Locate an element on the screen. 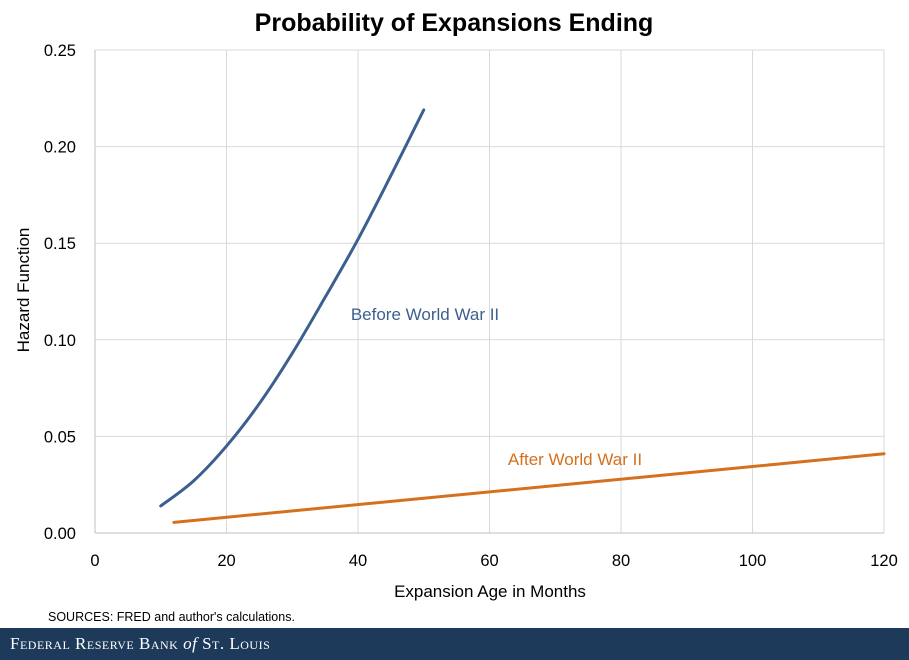 This screenshot has height=660, width=909. footer-brand-of: of is located at coordinates (190, 643).